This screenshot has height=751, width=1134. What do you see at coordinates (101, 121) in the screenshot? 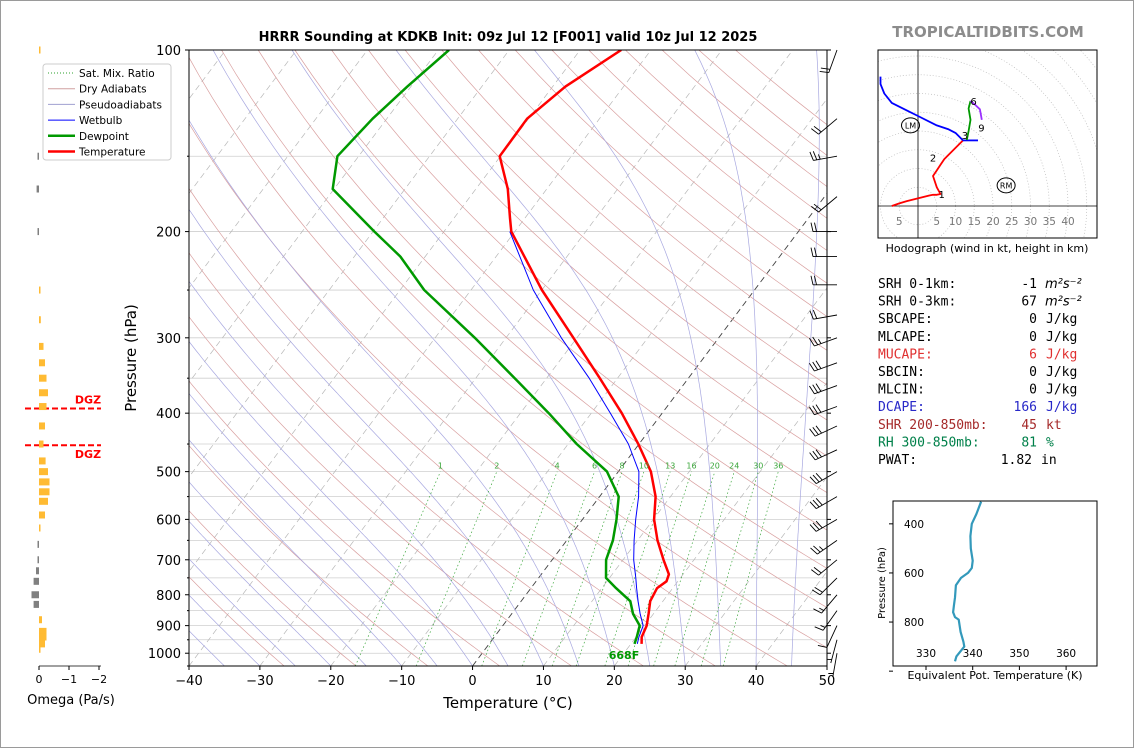
I see `legend-label: Wetbulb` at bounding box center [101, 121].